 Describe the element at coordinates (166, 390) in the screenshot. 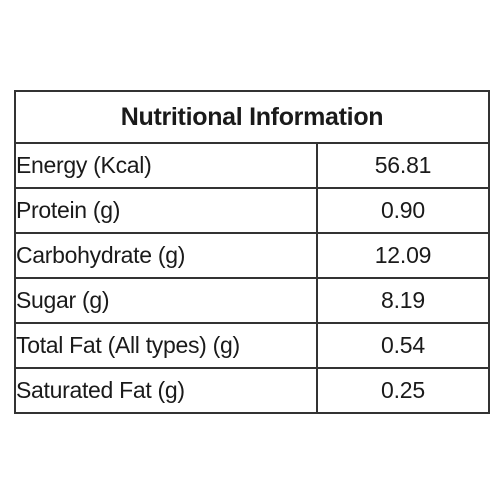

I see `nutrient-label: Saturated Fat (g)` at that location.